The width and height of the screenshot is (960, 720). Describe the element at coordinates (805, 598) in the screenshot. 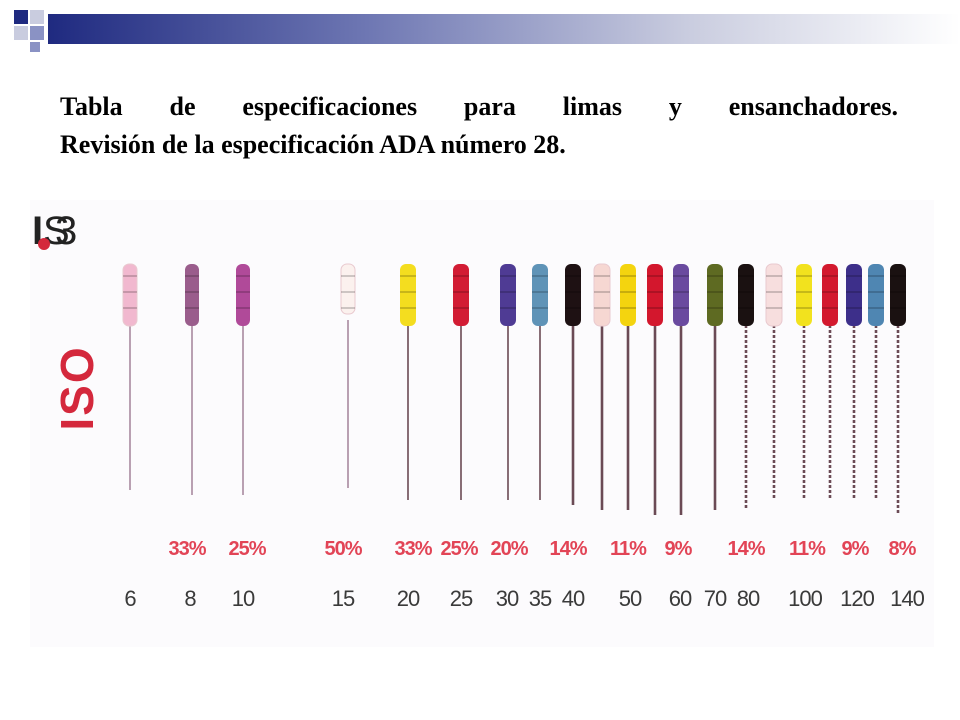

I see `iso-size-number: 100` at that location.